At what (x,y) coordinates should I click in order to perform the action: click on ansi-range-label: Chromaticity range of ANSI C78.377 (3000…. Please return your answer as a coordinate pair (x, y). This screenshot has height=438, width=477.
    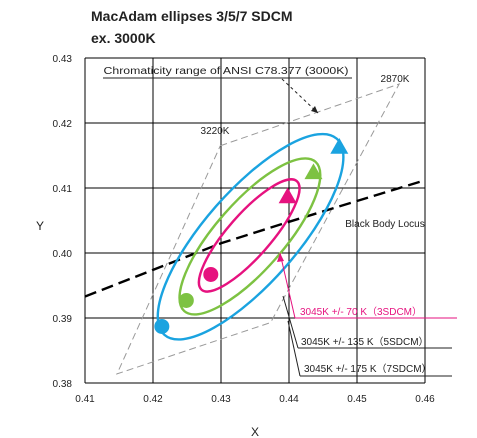
    Looking at the image, I should click on (226, 71).